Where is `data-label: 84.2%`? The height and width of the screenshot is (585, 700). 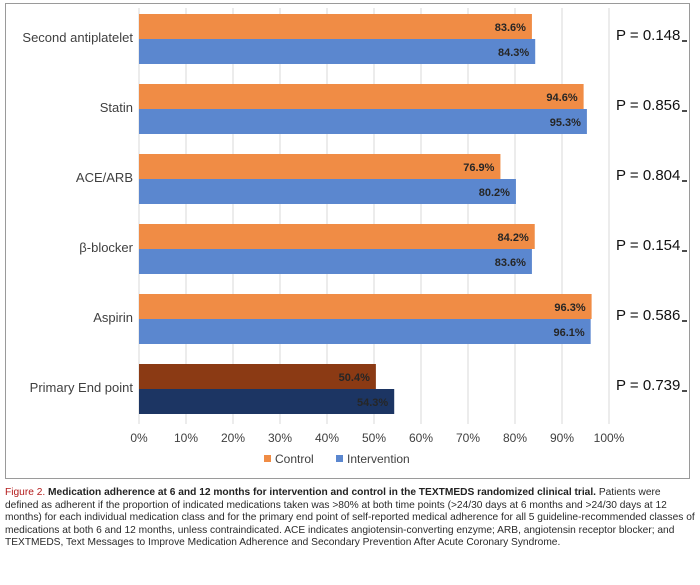 data-label: 84.2% is located at coordinates (513, 238).